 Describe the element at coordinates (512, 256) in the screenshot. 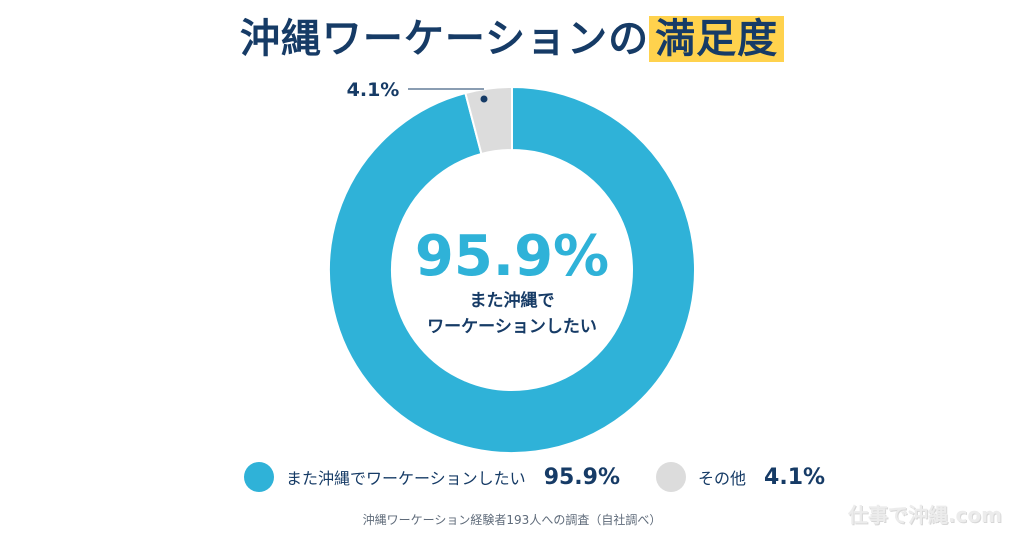

I see `center-value-label: 95.9%` at that location.